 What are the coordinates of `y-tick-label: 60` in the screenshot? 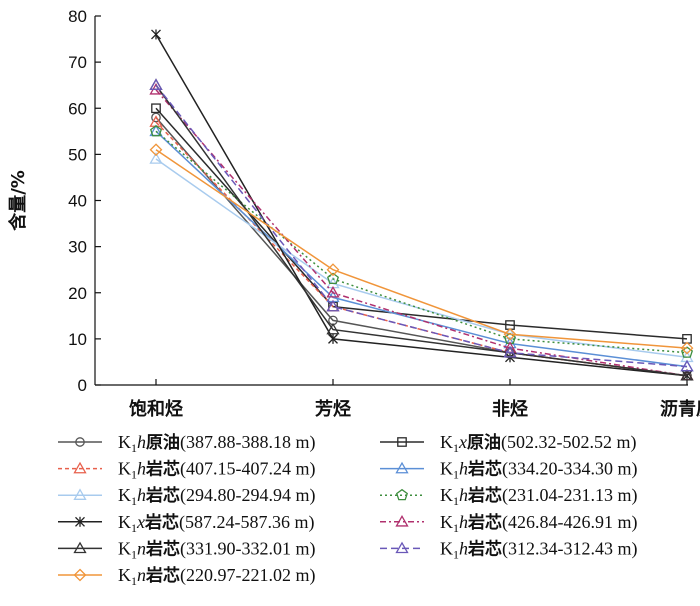 It's located at (77, 108).